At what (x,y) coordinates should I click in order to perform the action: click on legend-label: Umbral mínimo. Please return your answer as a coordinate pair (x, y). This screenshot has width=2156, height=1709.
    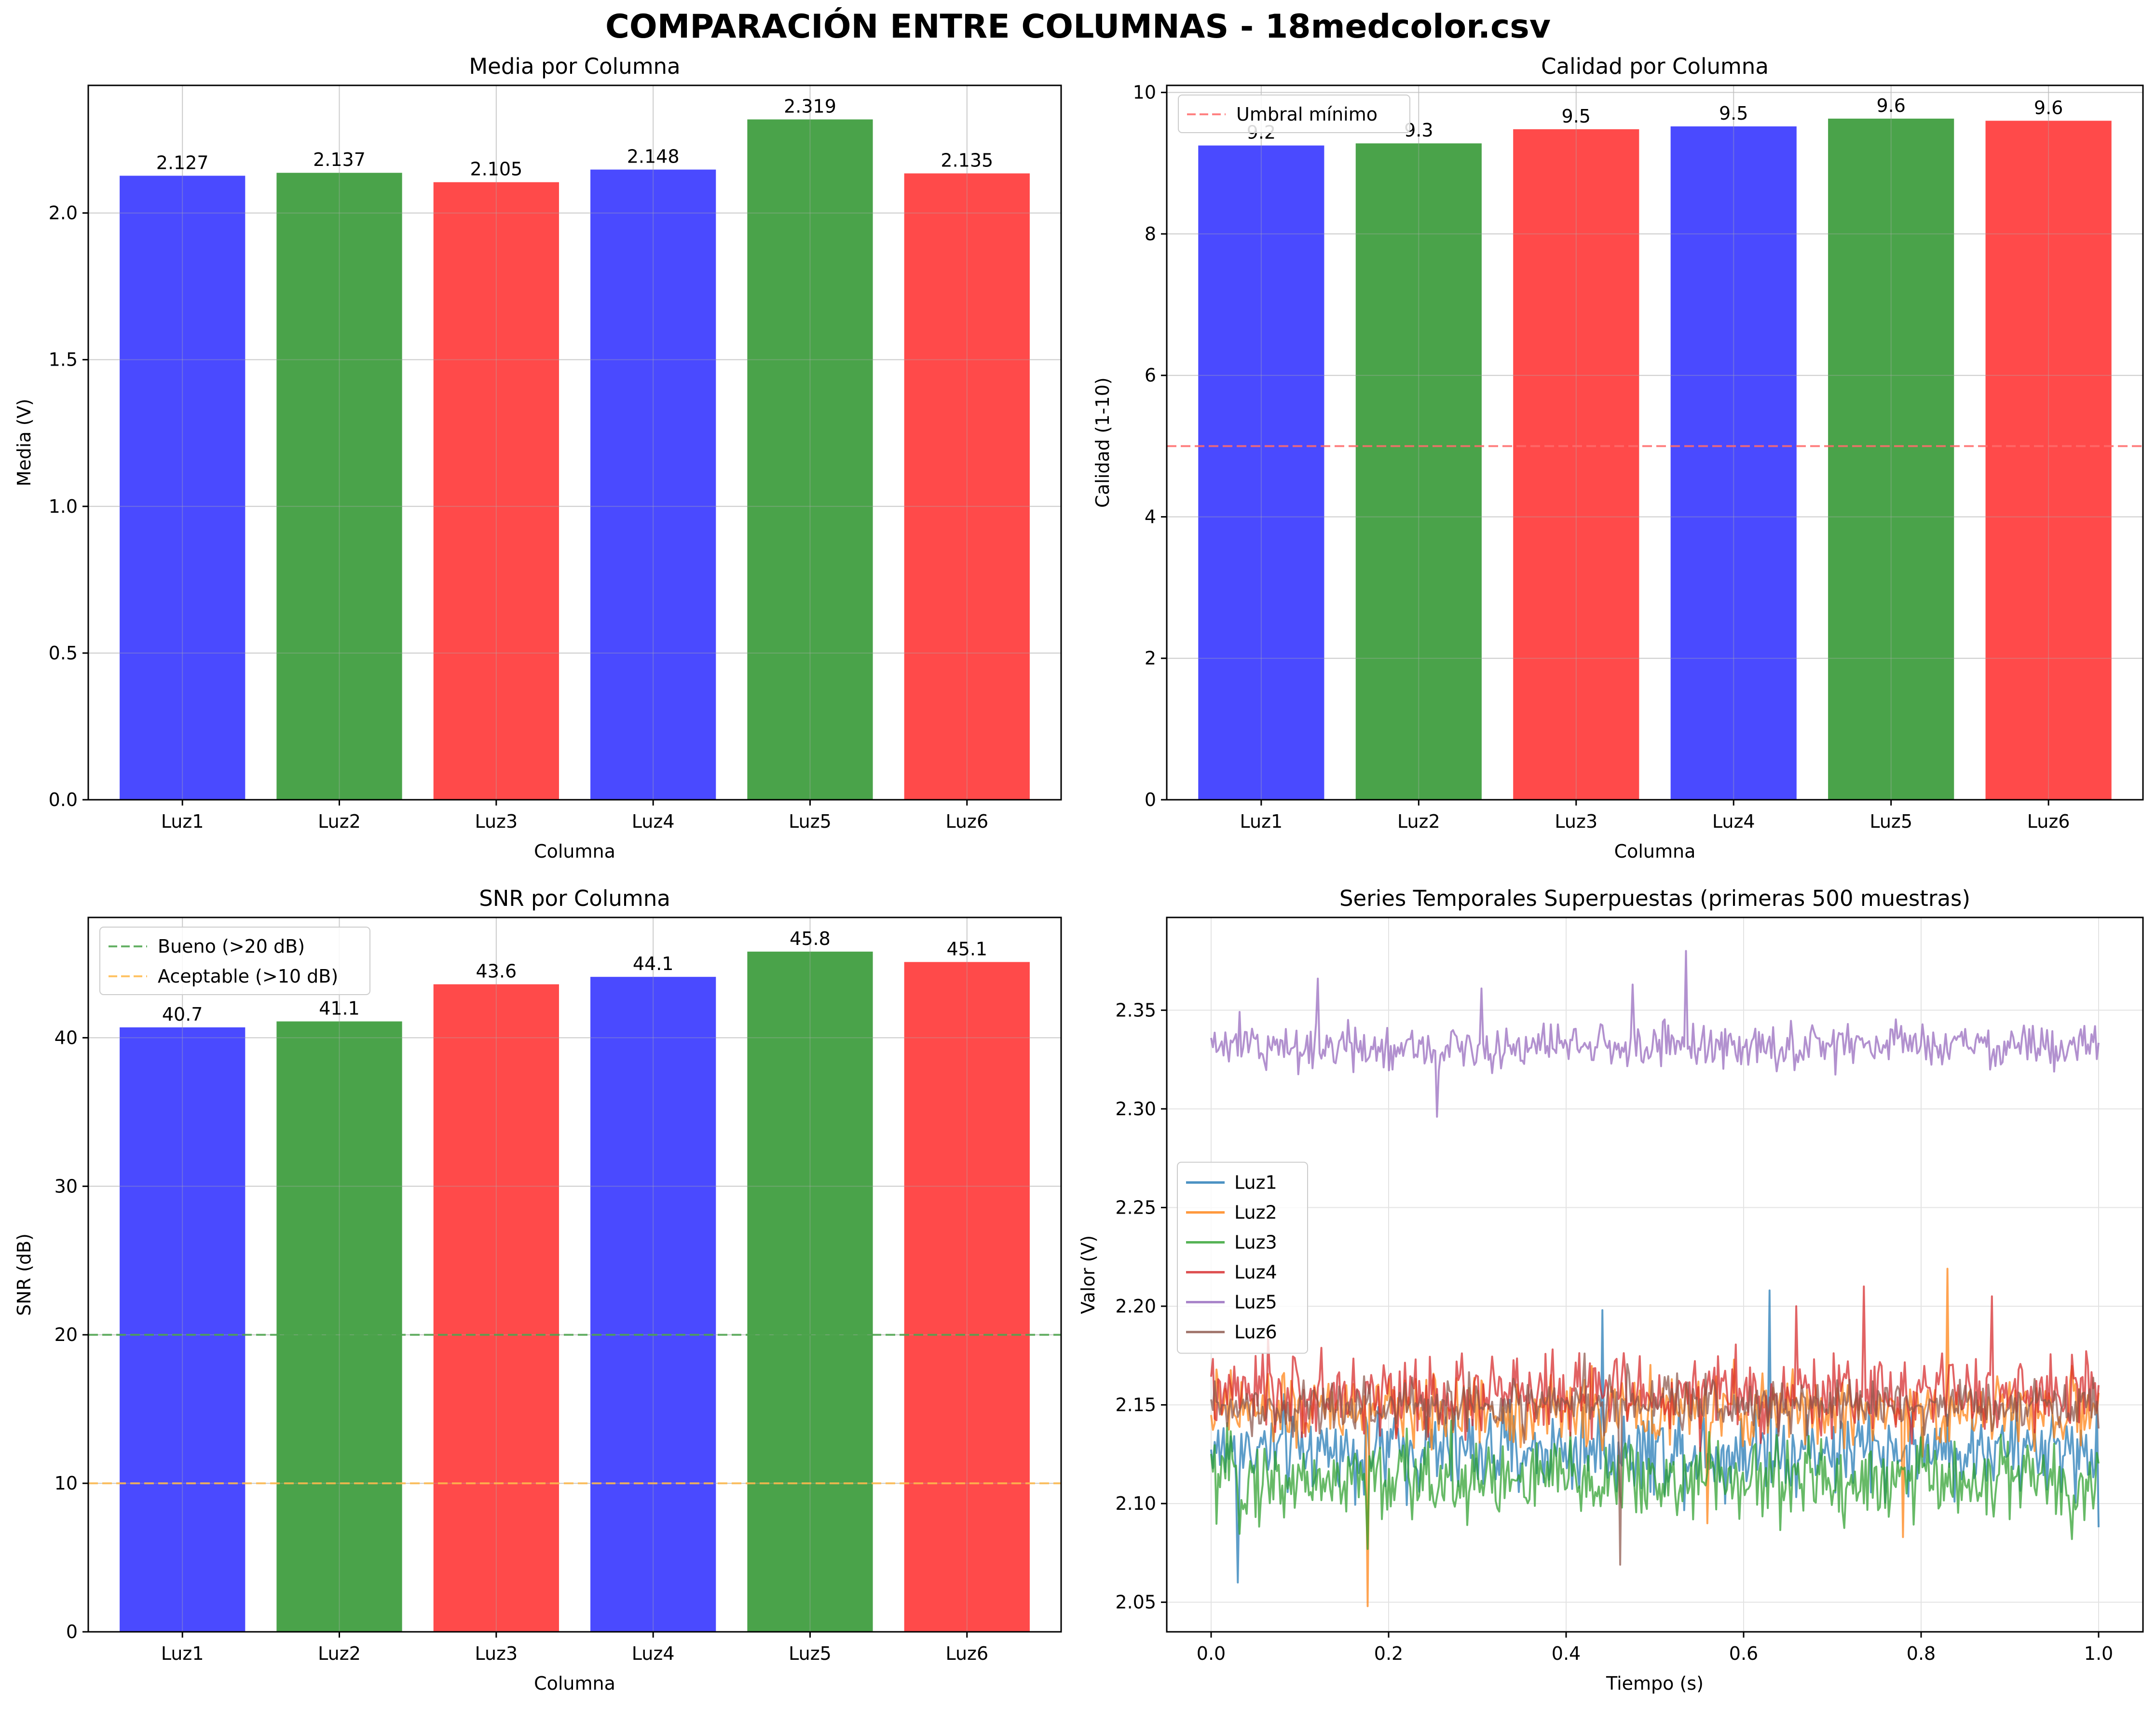
    Looking at the image, I should click on (1307, 114).